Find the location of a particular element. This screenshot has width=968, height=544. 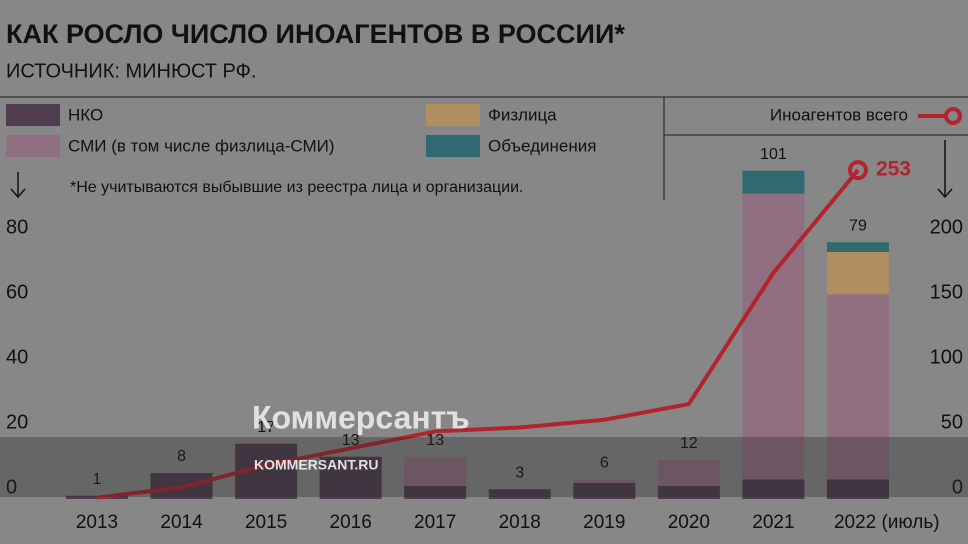

bar-total-label: 79 is located at coordinates (858, 225).